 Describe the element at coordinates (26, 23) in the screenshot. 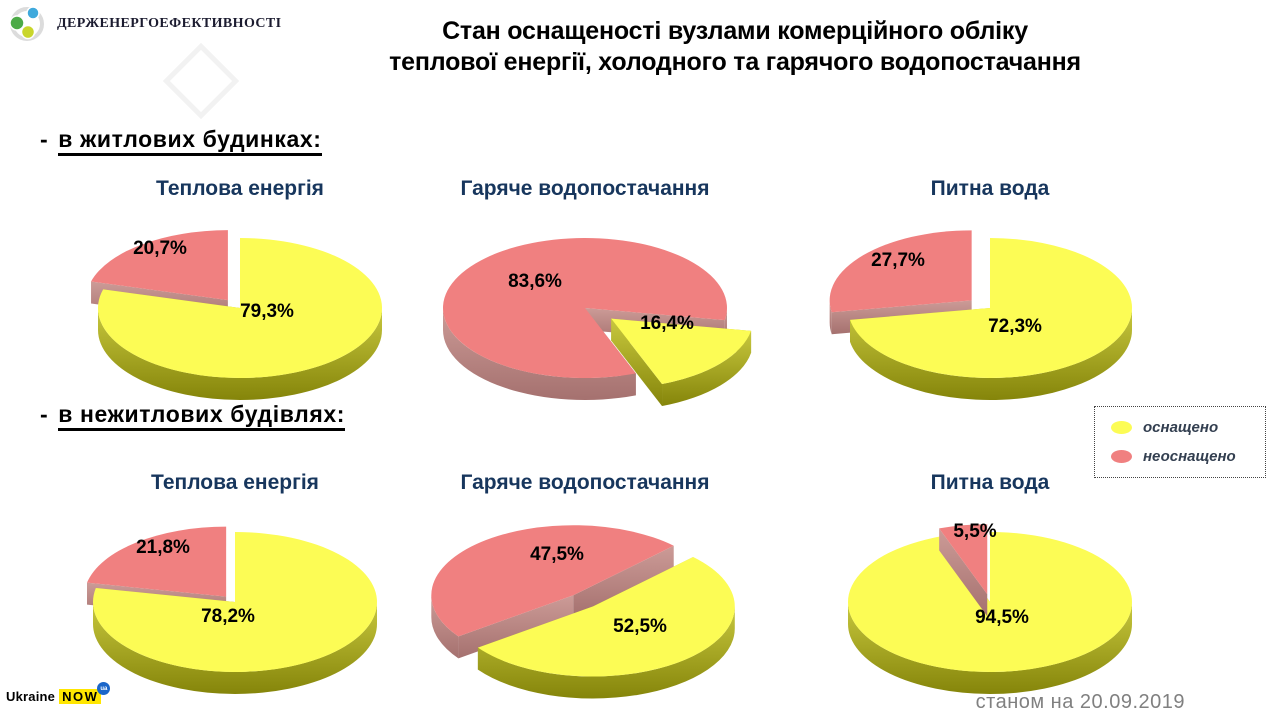

I see `gov-logo-icon` at that location.